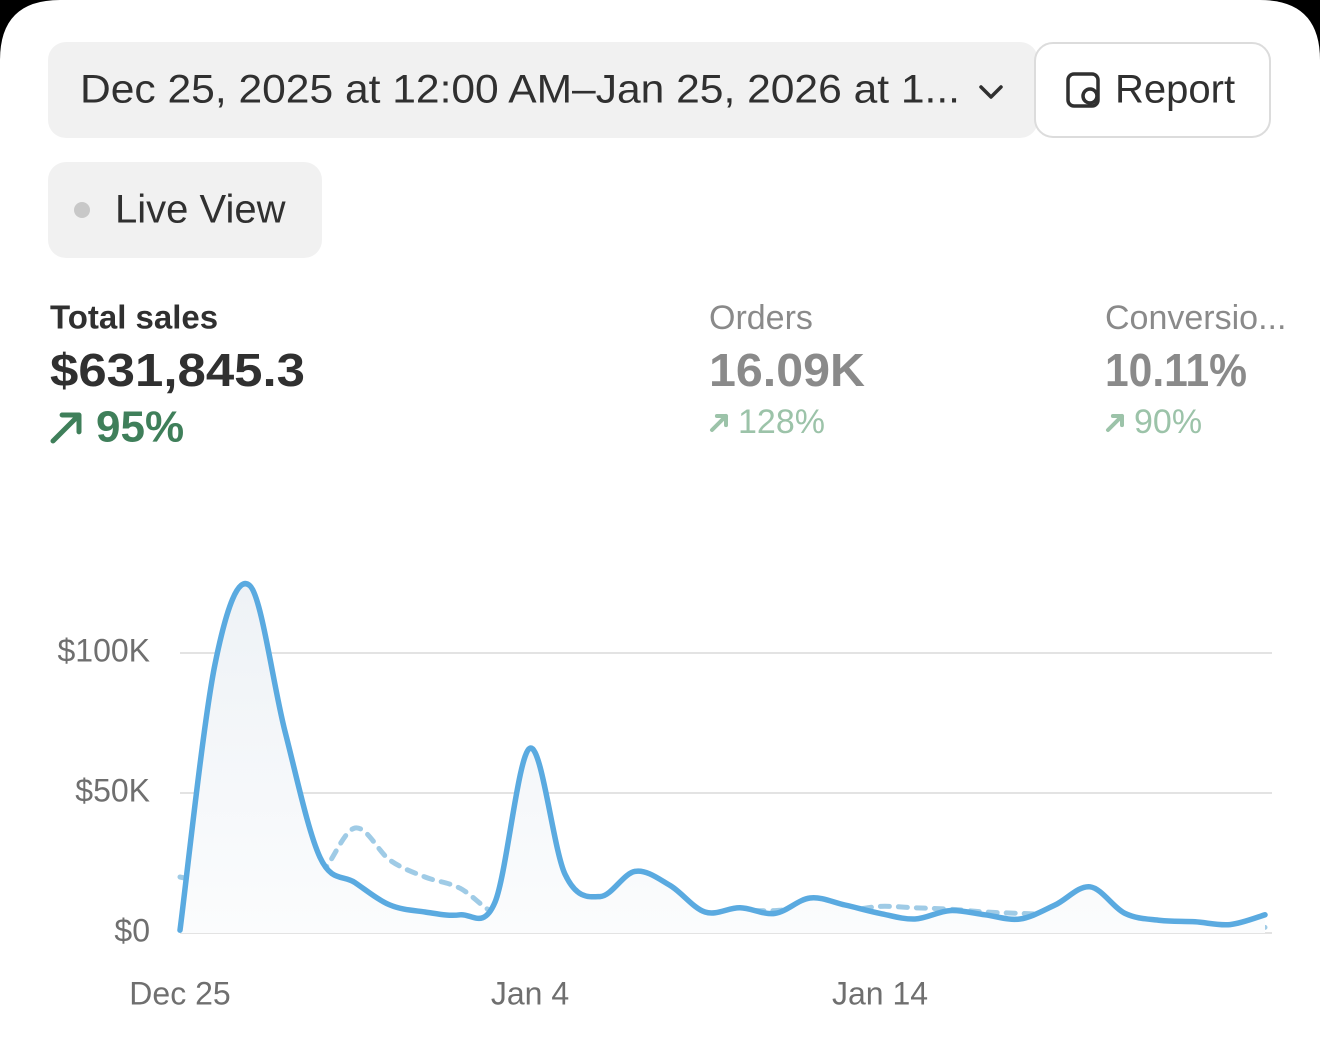 The image size is (1320, 1054). I want to click on metric-label: Orders, so click(761, 318).